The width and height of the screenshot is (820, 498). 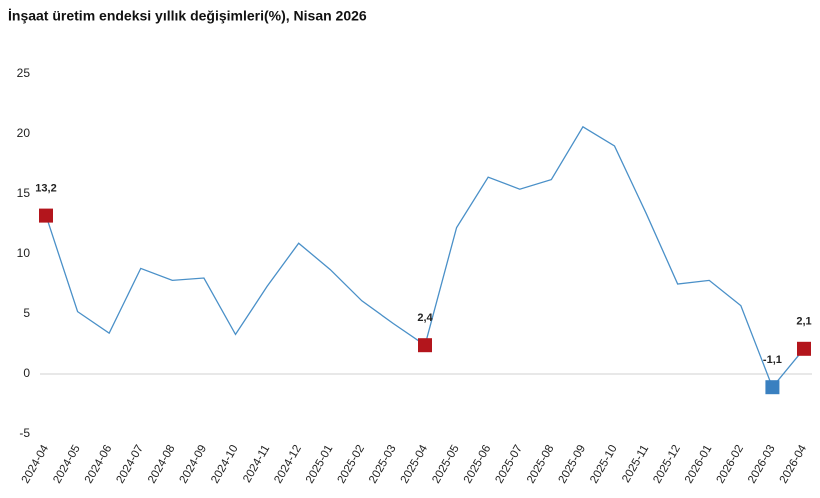 I want to click on y-tick-label: 5, so click(x=26, y=313).